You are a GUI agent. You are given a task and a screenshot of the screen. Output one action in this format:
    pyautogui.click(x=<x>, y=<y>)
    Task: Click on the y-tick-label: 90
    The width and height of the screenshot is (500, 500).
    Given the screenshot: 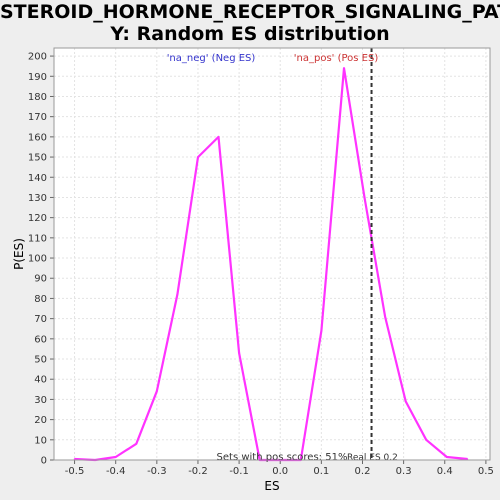 What is the action you would take?
    pyautogui.click(x=40, y=279)
    